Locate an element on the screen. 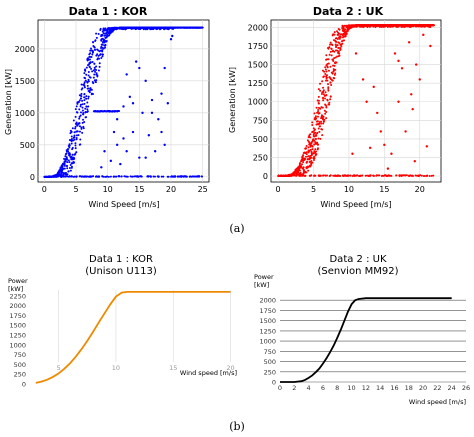 This screenshot has height=437, width=474. x-tick-label: 6 is located at coordinates (323, 388).